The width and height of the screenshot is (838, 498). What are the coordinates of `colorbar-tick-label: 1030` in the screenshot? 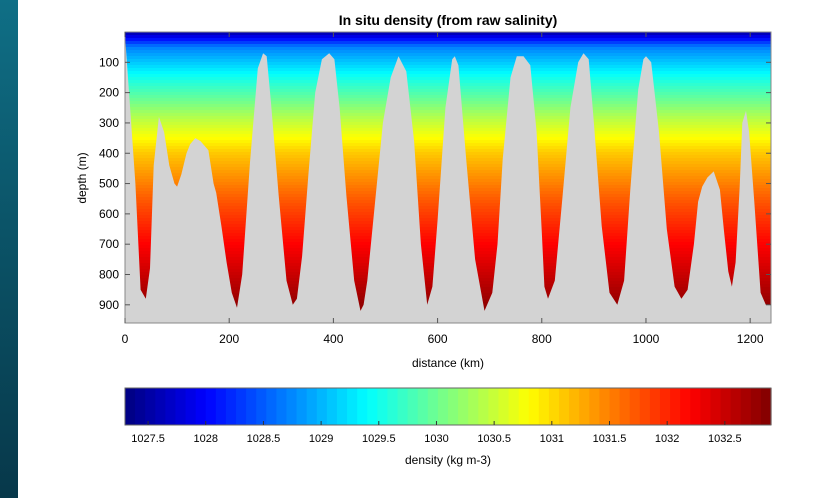 It's located at (436, 439).